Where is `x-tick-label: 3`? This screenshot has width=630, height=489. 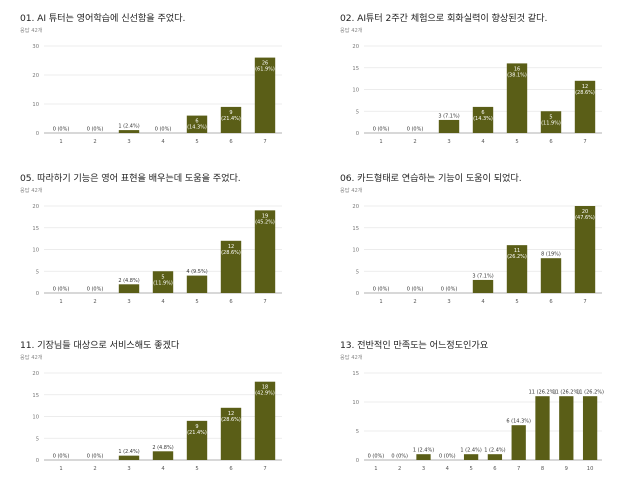 x-tick-label: 3 is located at coordinates (128, 469).